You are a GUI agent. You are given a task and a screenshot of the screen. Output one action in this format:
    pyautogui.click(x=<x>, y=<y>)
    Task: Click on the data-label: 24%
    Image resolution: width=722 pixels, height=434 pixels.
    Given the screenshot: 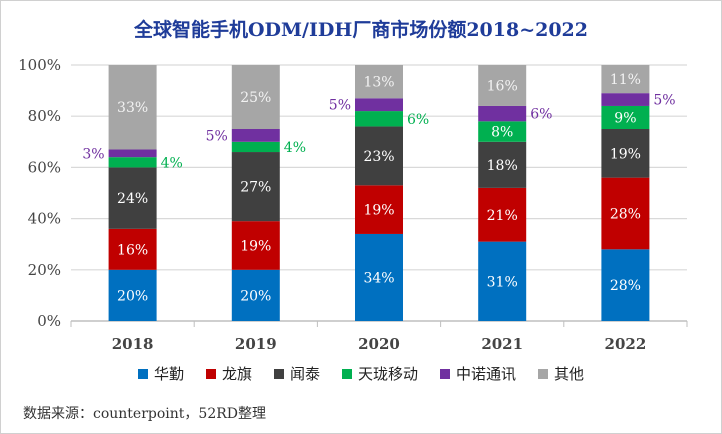 What is the action you would take?
    pyautogui.click(x=132, y=199)
    